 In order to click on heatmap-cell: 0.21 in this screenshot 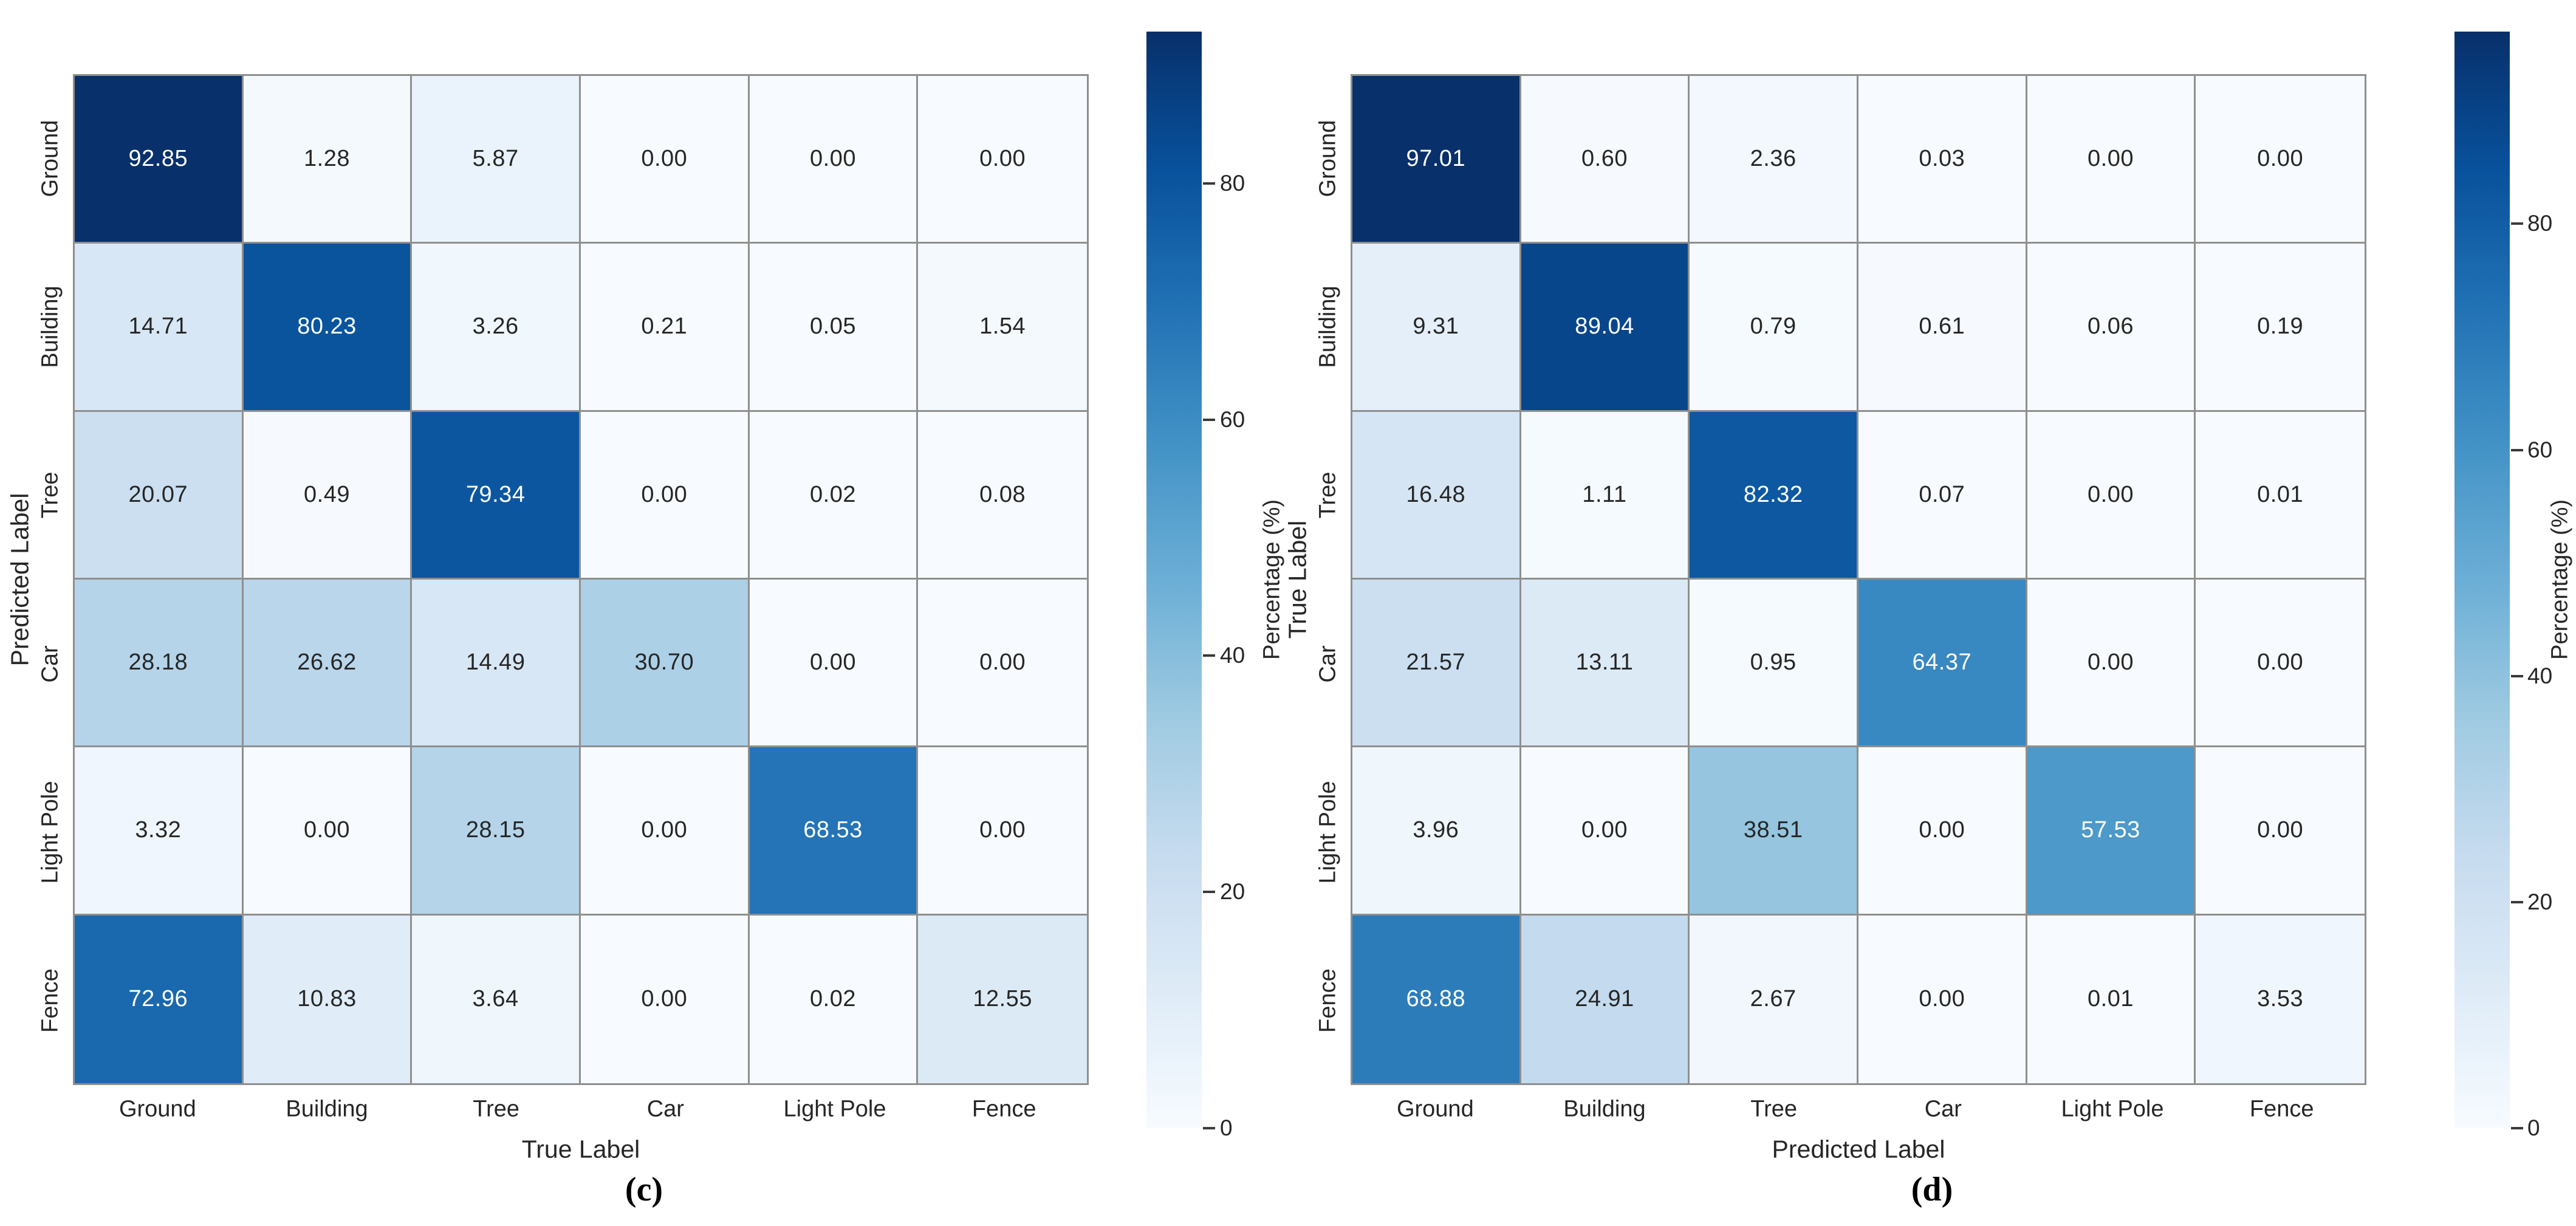, I will do `click(665, 328)`.